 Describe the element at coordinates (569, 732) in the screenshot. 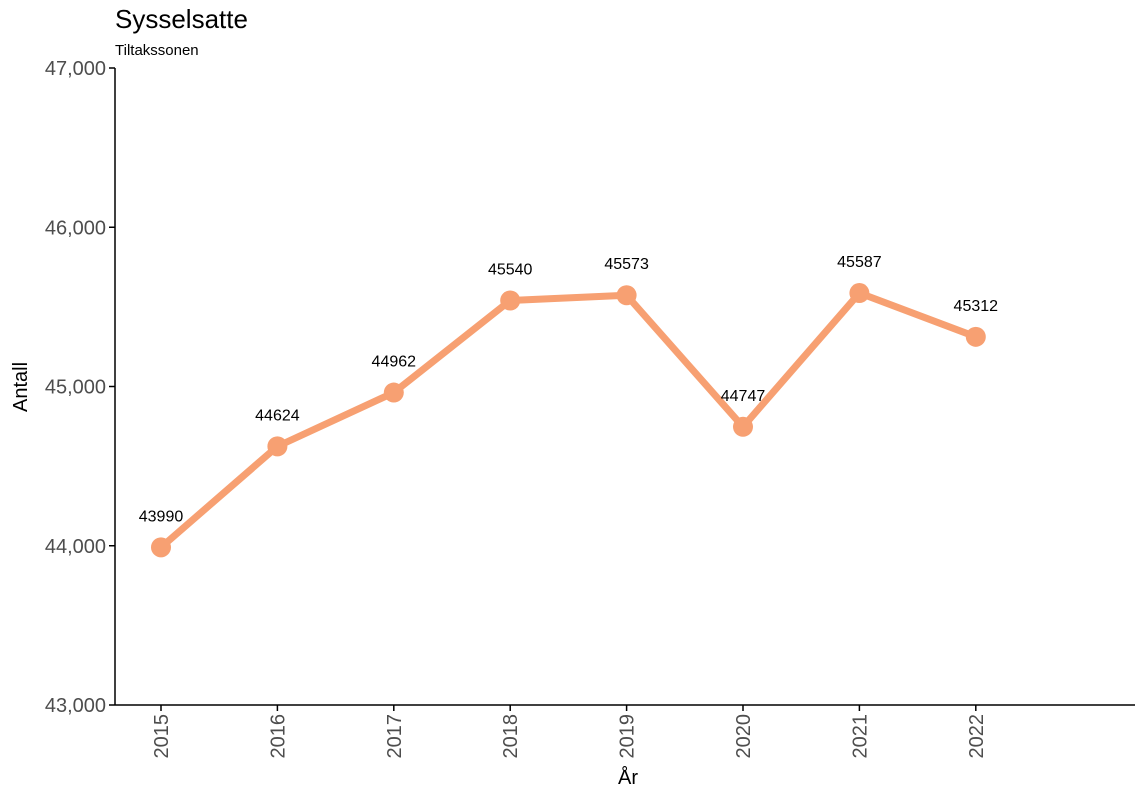

I see `x-ticks: 2015 2016 2017 2018 2019 2020 2021 2022` at that location.